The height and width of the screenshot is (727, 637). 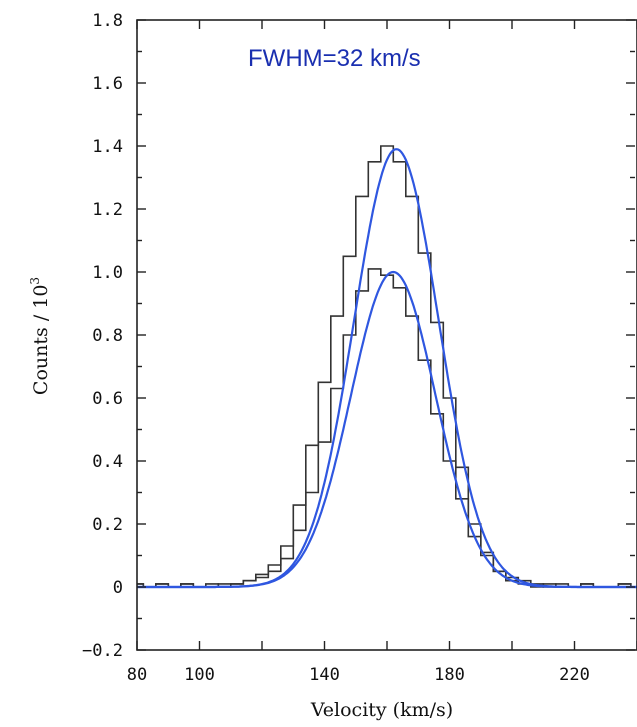 What do you see at coordinates (107, 21) in the screenshot?
I see `y-tick-label: 1.8` at bounding box center [107, 21].